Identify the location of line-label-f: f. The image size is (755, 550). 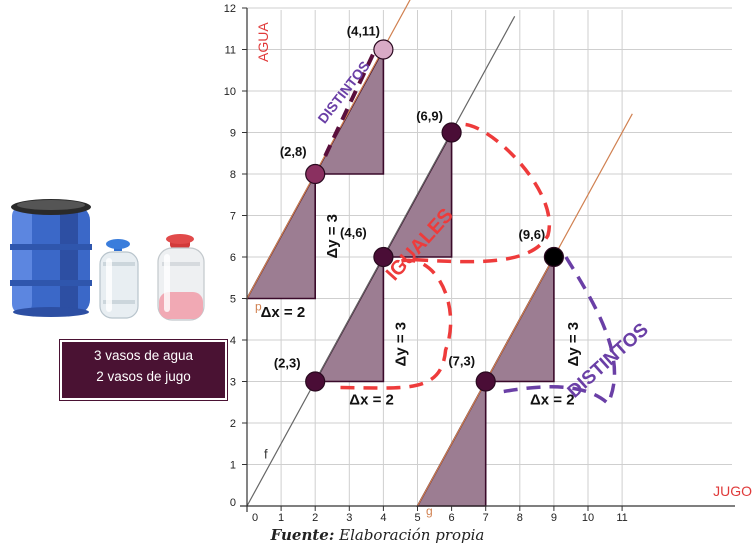
(266, 453).